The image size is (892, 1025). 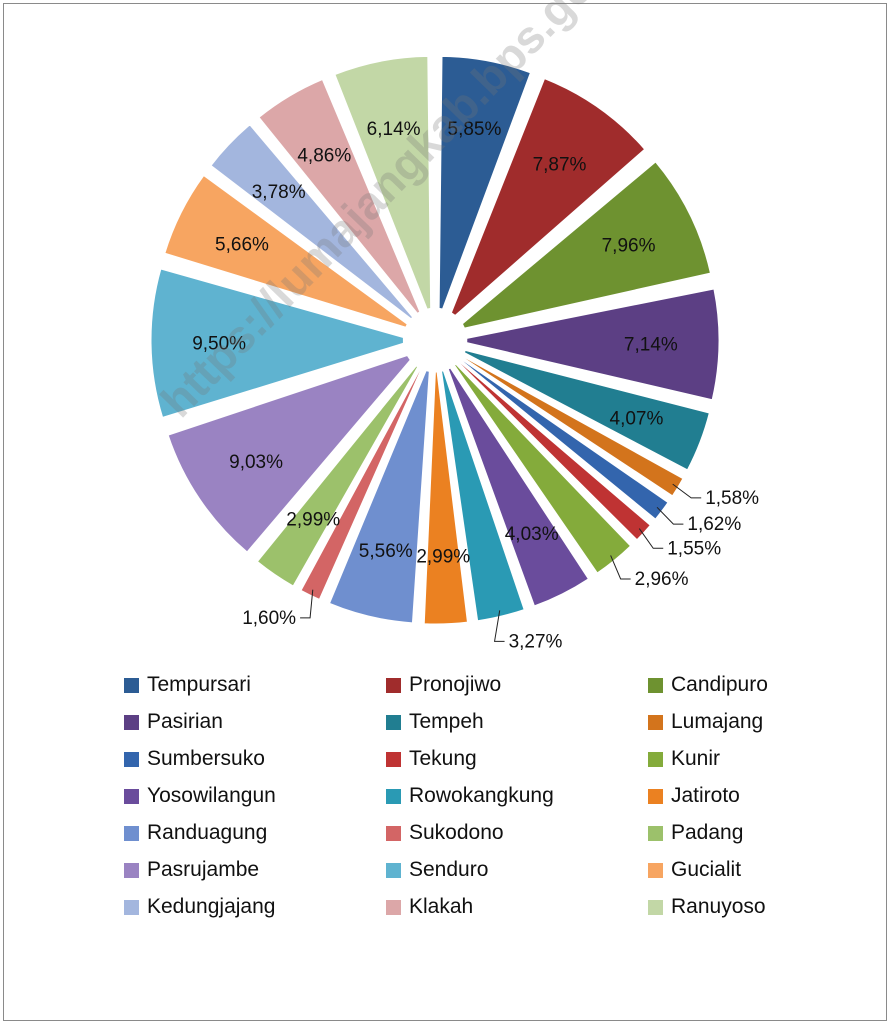 I want to click on data-label-ranuyoso: 6,14%, so click(x=394, y=129).